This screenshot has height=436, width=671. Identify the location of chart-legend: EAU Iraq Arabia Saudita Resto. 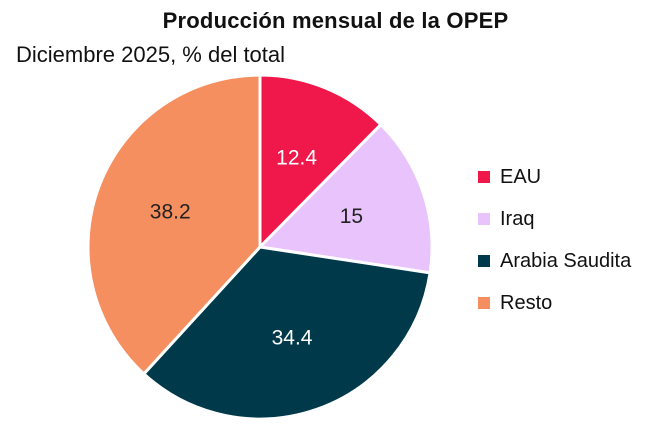
(573, 240).